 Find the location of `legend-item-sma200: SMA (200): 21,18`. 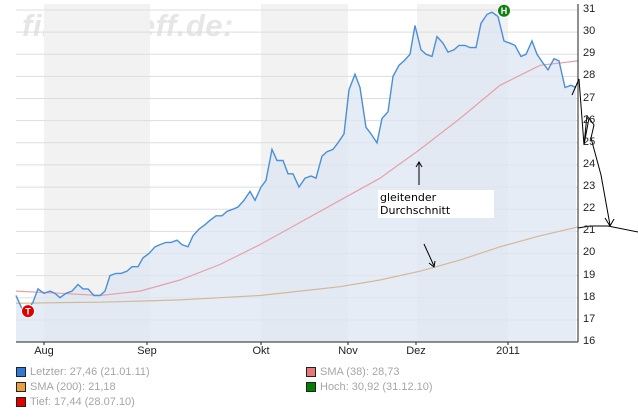

legend-item-sma200: SMA (200): 21,18 is located at coordinates (66, 387).